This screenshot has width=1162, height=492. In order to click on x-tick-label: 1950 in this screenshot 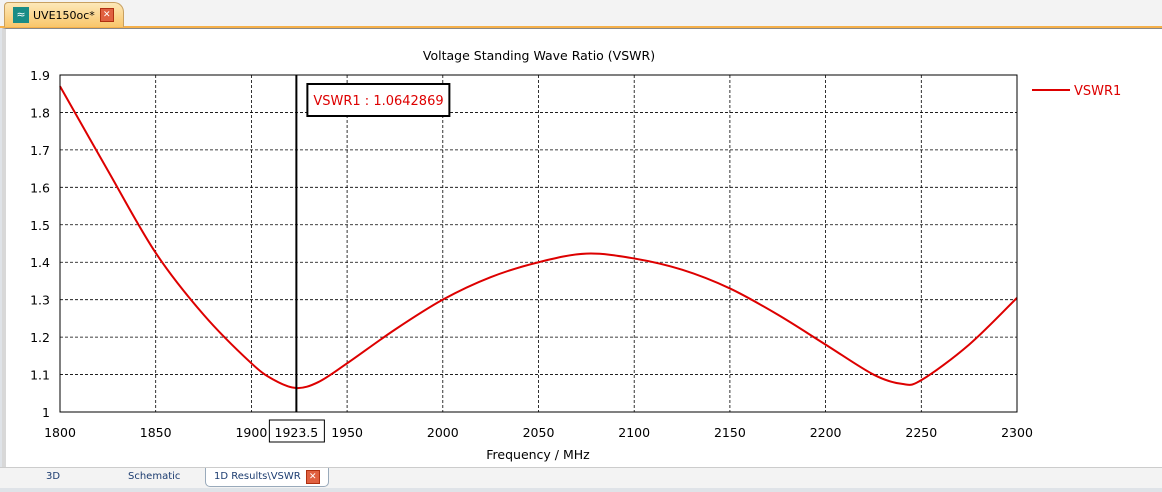, I will do `click(347, 432)`.